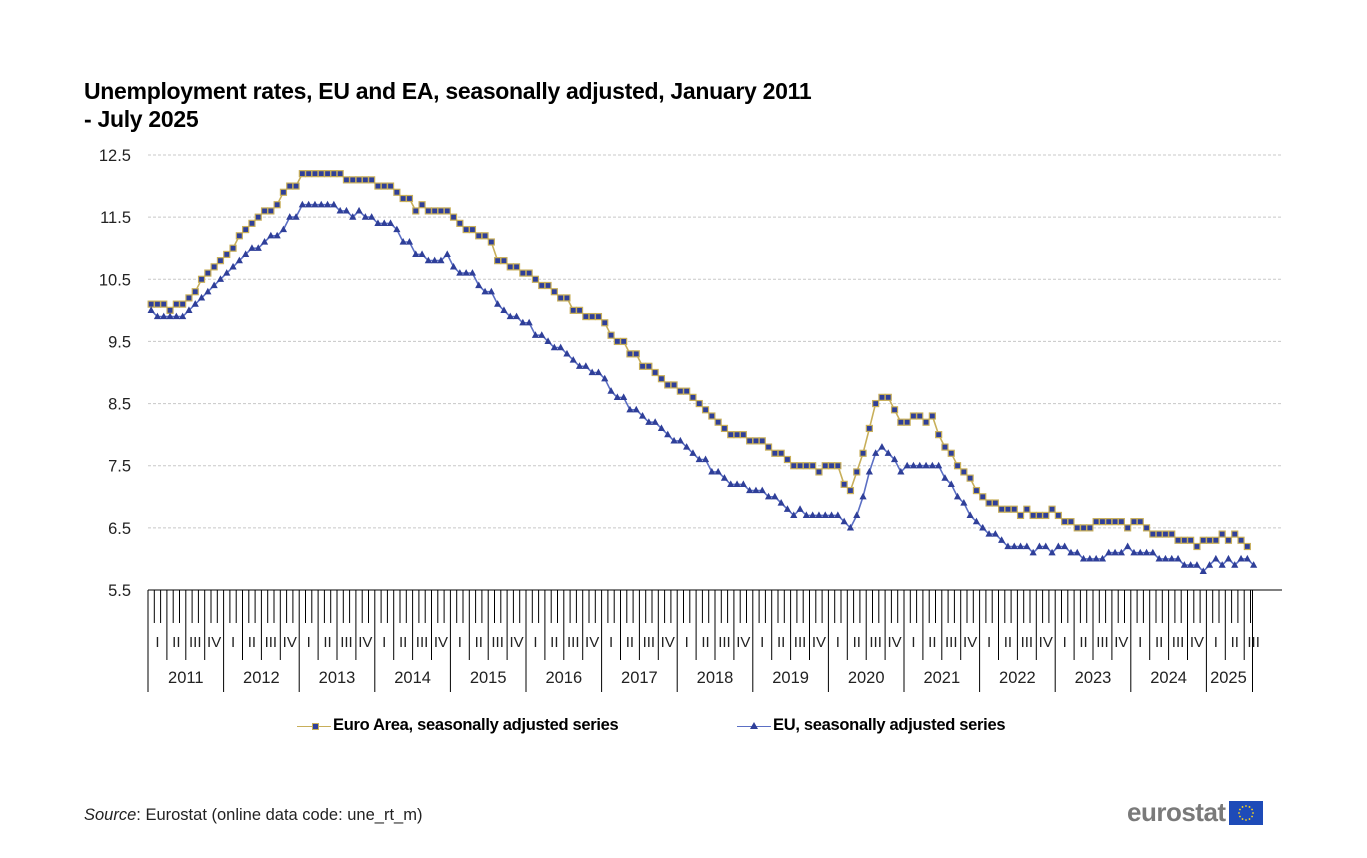 The image size is (1367, 858). What do you see at coordinates (1093, 678) in the screenshot?
I see `x-year-label: 2023` at bounding box center [1093, 678].